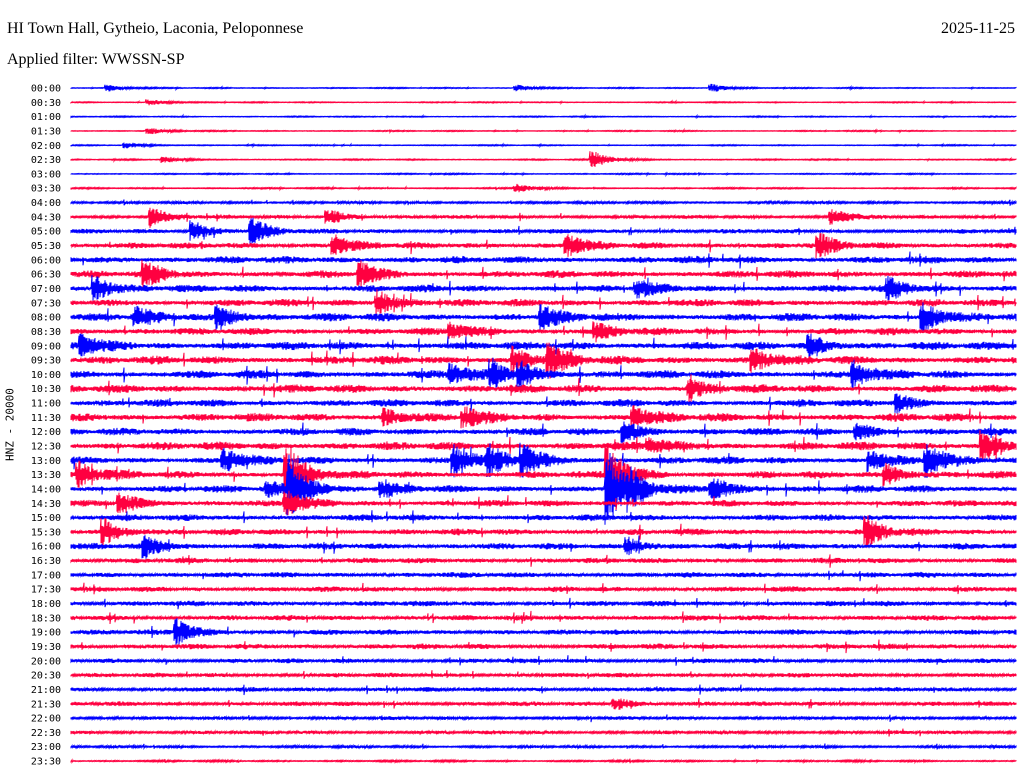 The width and height of the screenshot is (1024, 780). I want to click on date-label: 2025-11-25, so click(977, 28).